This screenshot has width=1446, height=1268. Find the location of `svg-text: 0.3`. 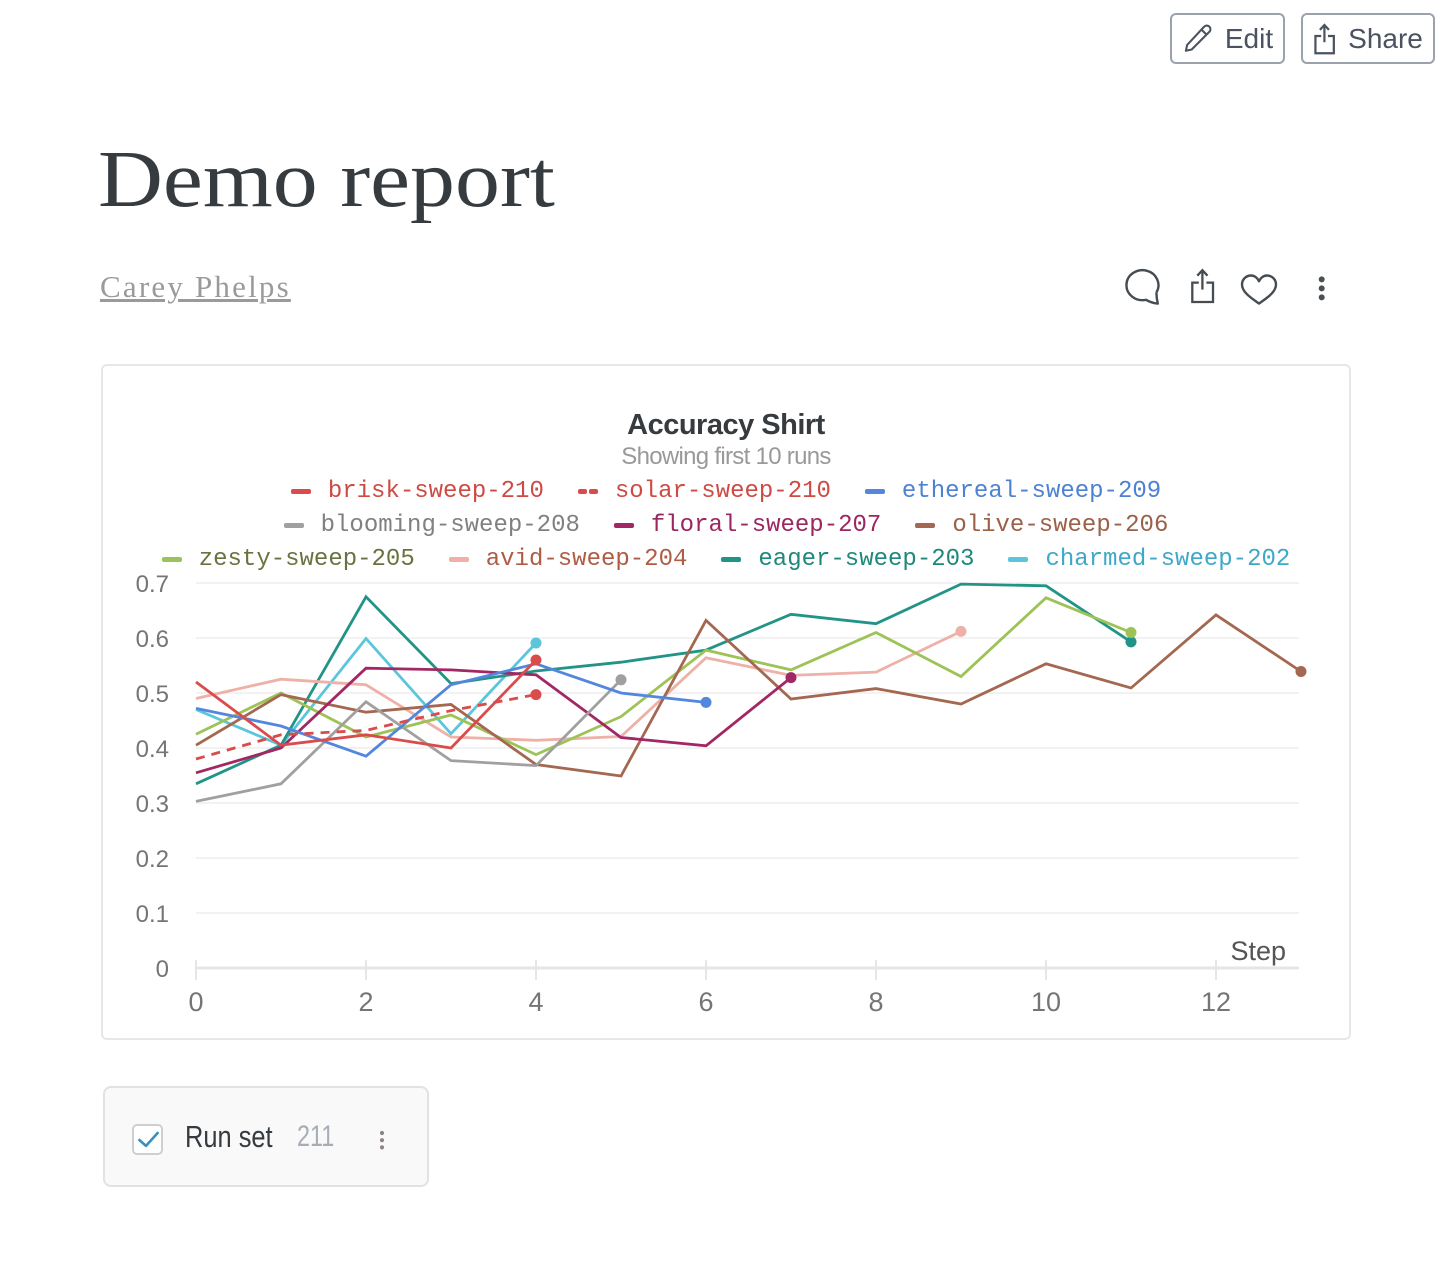

svg-text: 0.3 is located at coordinates (152, 804).